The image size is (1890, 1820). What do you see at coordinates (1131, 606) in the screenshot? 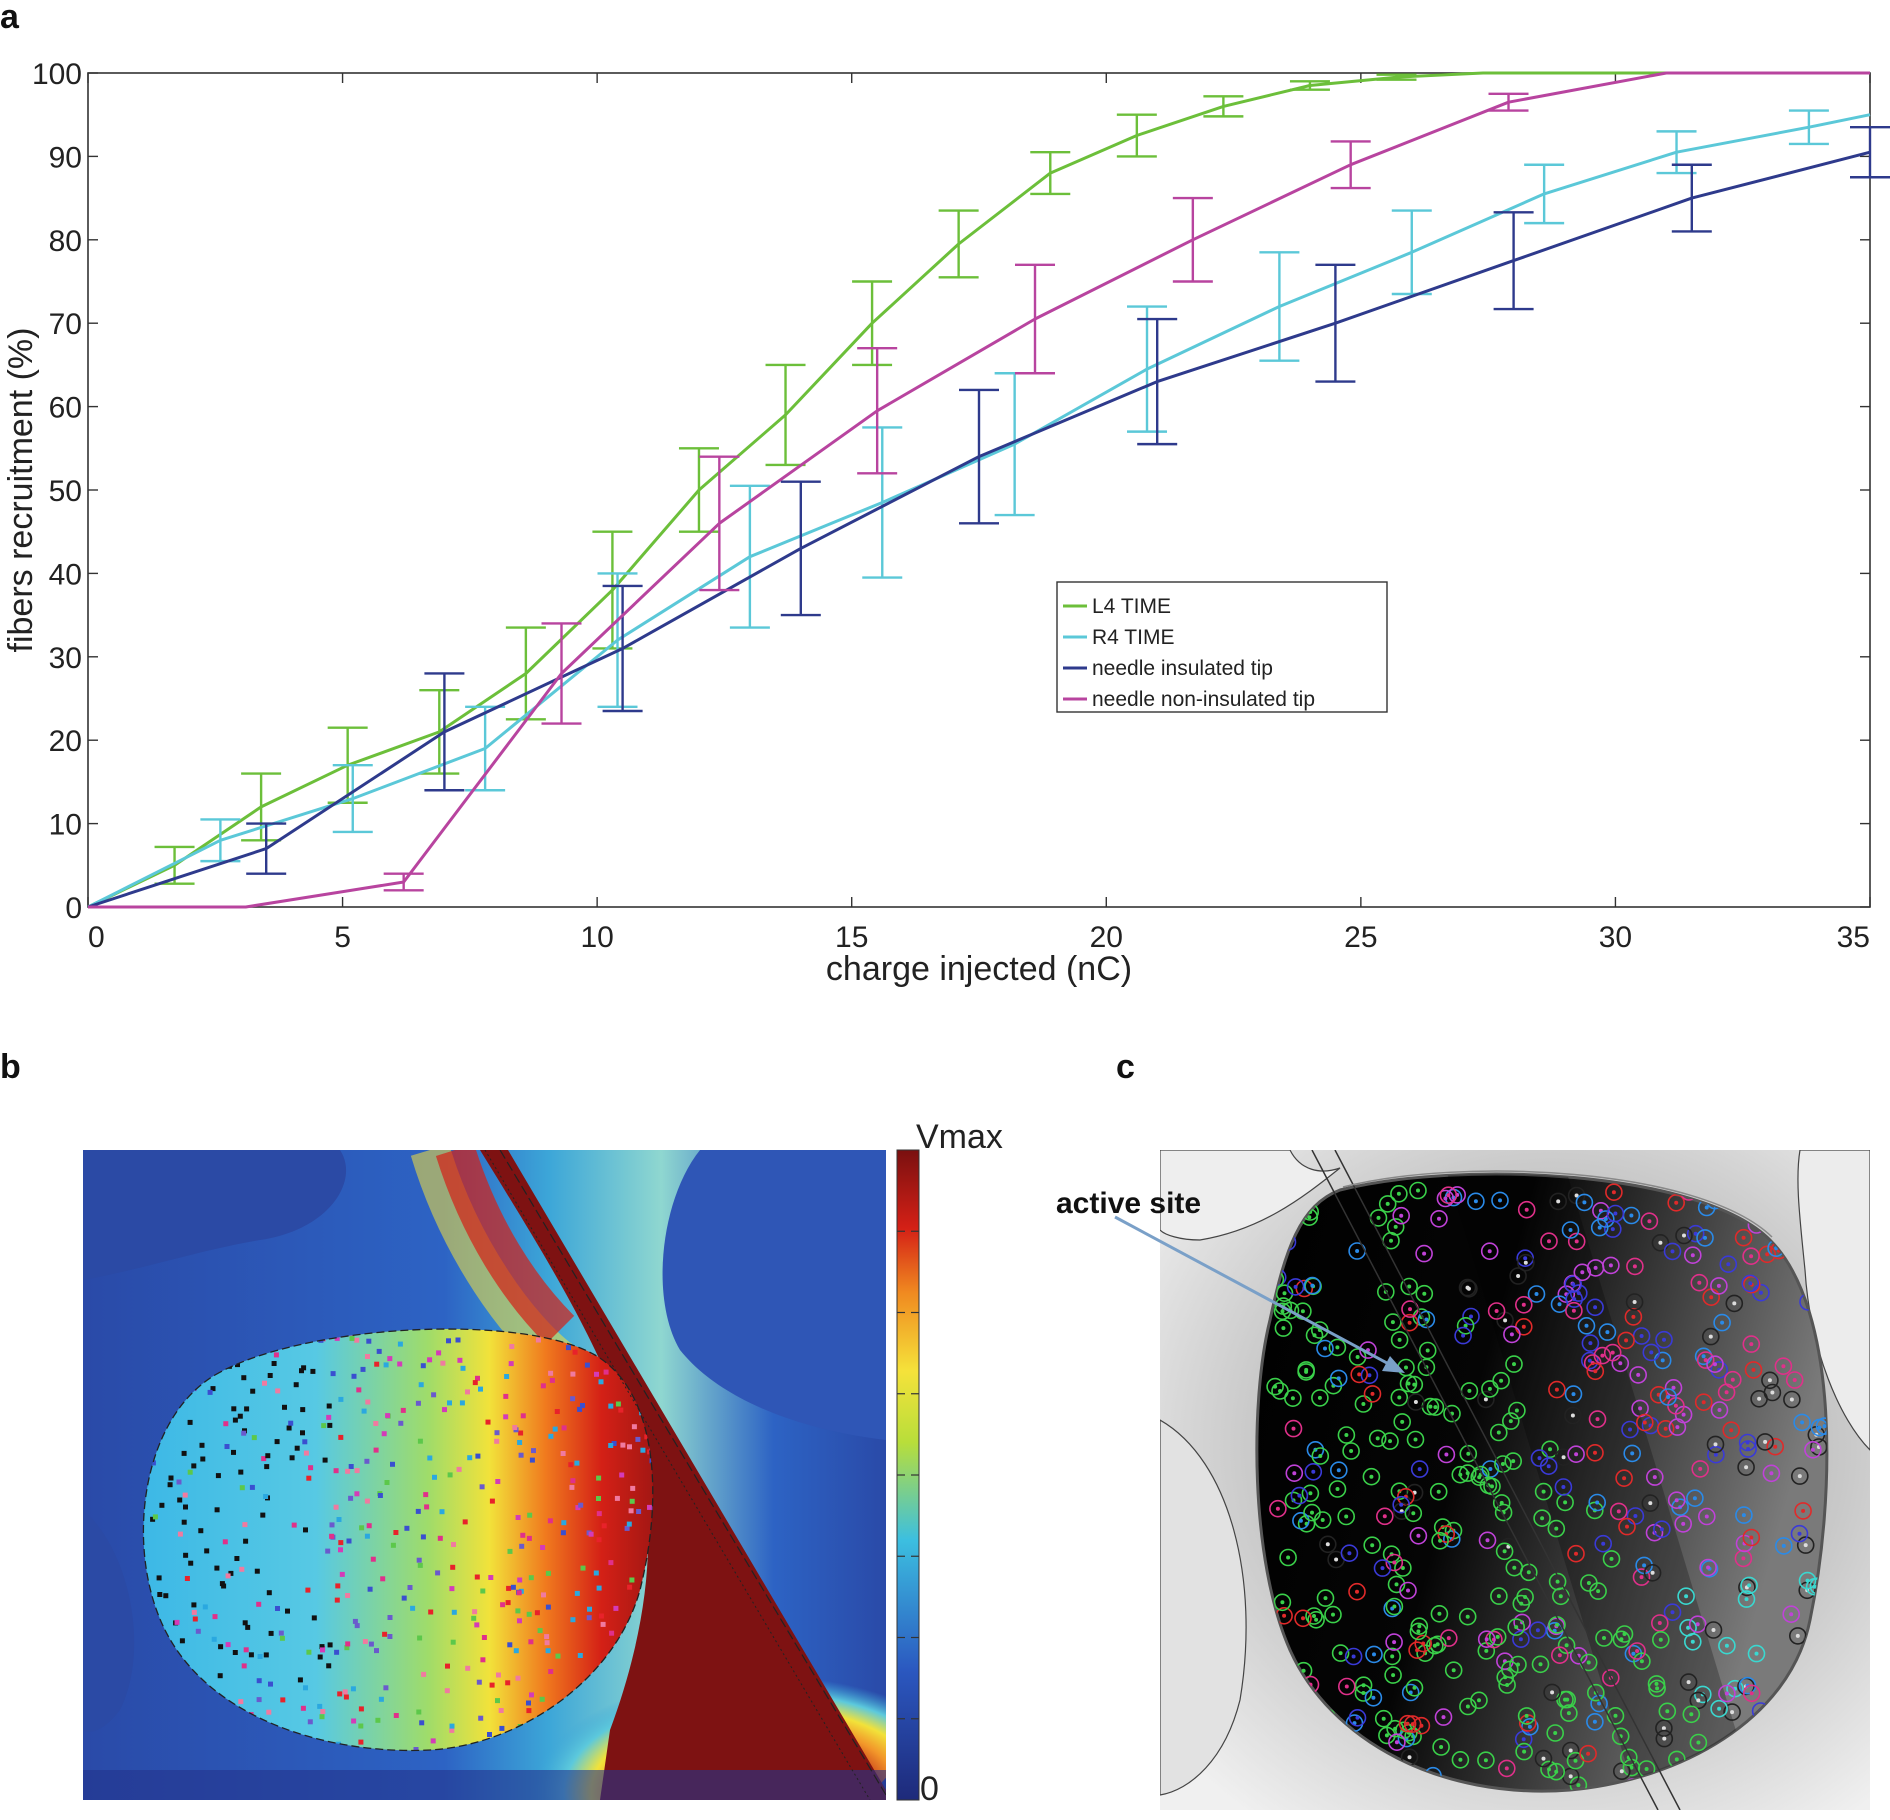
I see `legend-label-l4-time: L4 TIME` at bounding box center [1131, 606].